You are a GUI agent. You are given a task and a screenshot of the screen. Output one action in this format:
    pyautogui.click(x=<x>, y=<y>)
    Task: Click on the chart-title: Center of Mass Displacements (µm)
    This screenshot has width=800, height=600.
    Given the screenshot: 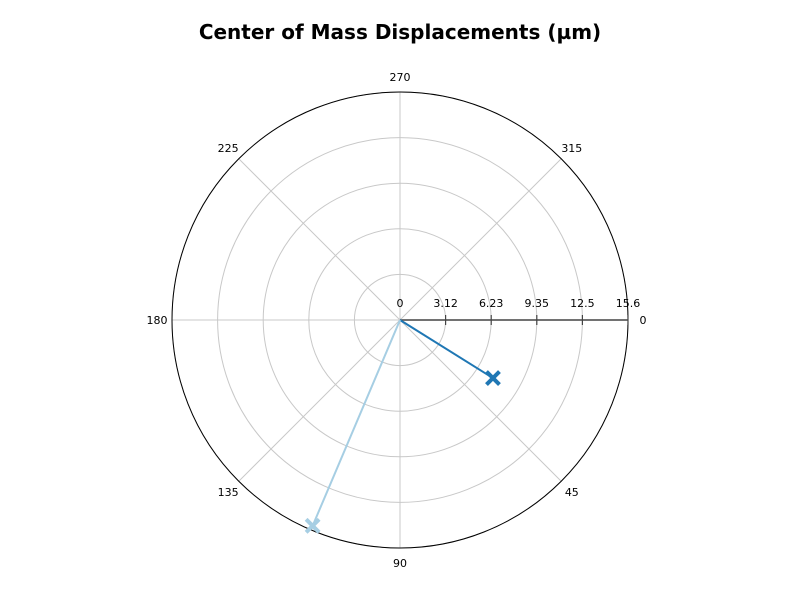 What is the action you would take?
    pyautogui.click(x=400, y=32)
    